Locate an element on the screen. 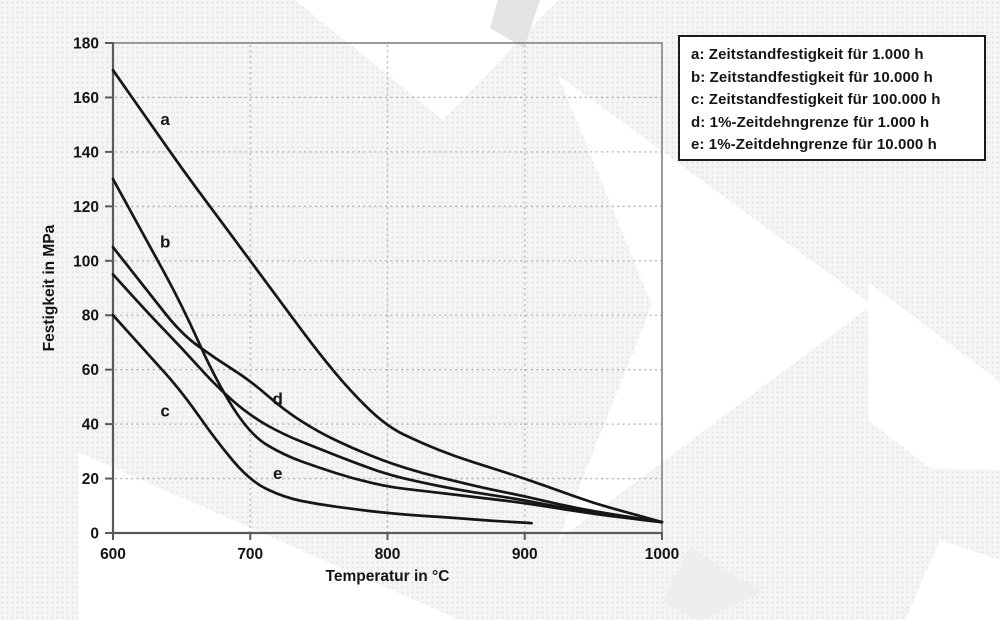 Image resolution: width=1000 pixels, height=620 pixels. legend-entry: e: 1%-Zeitdehngrenze für 10.000 h is located at coordinates (814, 144).